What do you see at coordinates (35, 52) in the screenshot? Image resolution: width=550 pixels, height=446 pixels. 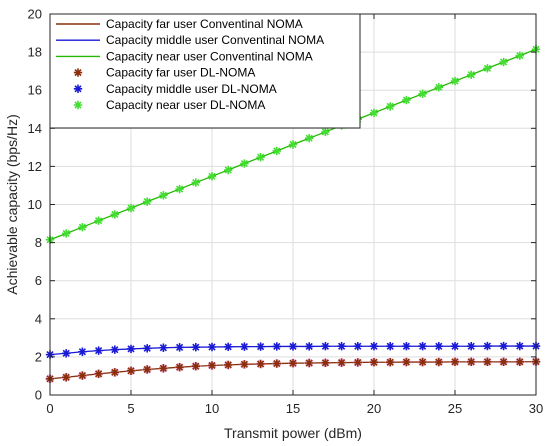 I see `y-tick-label: 18` at bounding box center [35, 52].